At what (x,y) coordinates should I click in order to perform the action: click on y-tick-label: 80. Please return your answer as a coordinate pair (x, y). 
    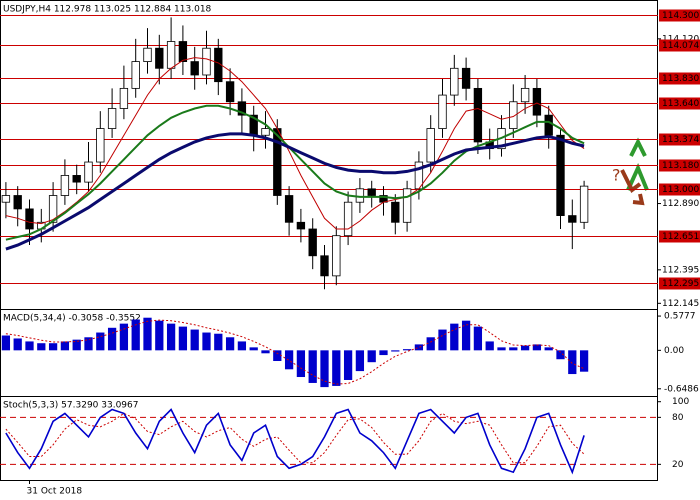
    Looking at the image, I should click on (678, 418).